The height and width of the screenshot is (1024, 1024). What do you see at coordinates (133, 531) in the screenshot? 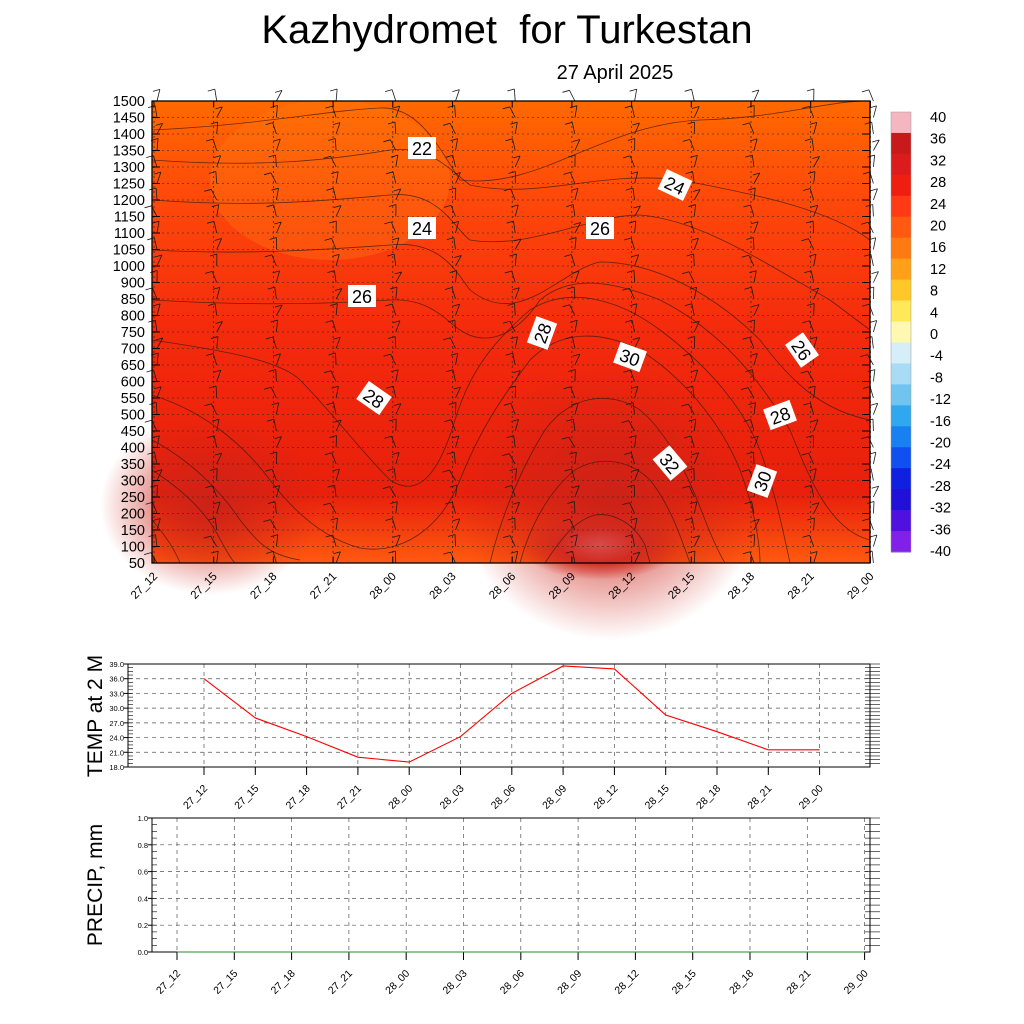
I see `y-tick-label: 150` at bounding box center [133, 531].